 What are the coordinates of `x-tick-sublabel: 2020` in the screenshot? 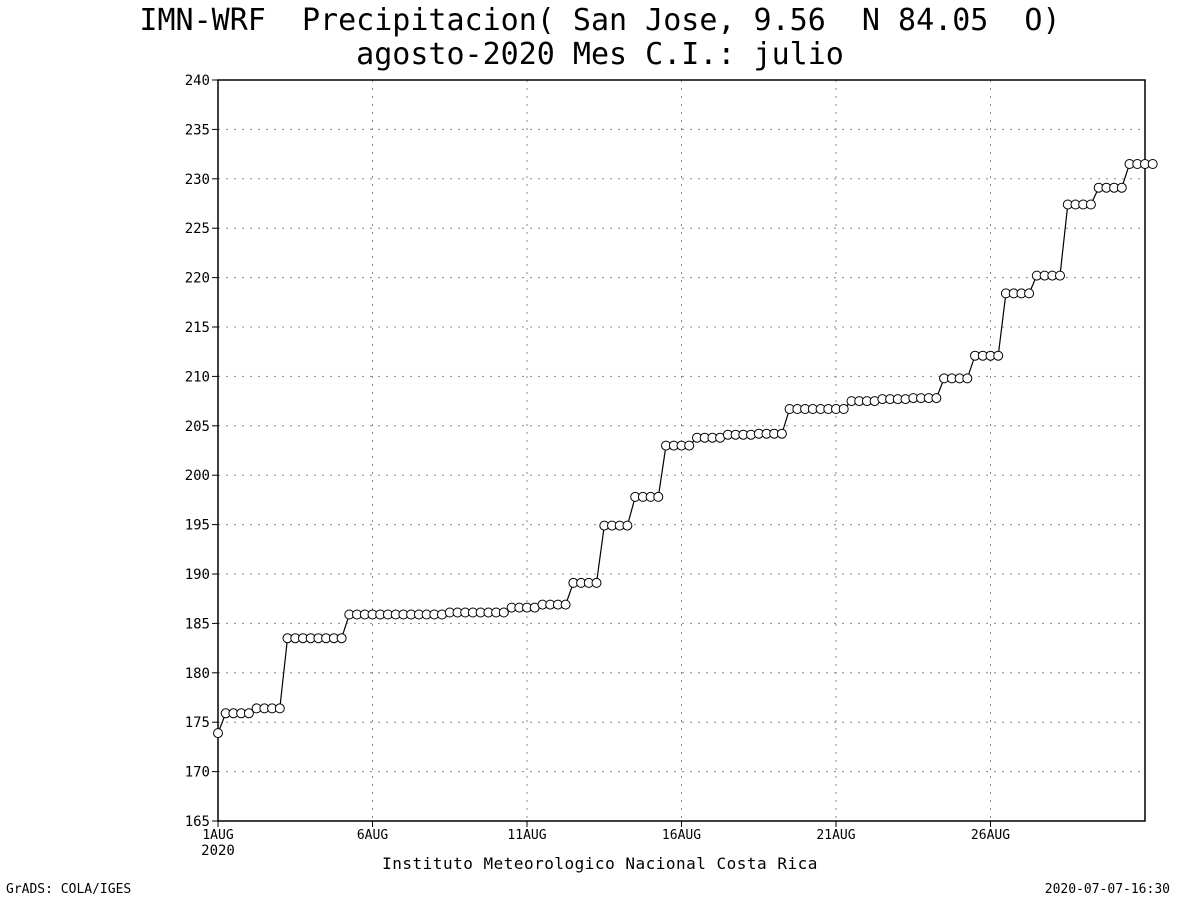 It's located at (218, 851).